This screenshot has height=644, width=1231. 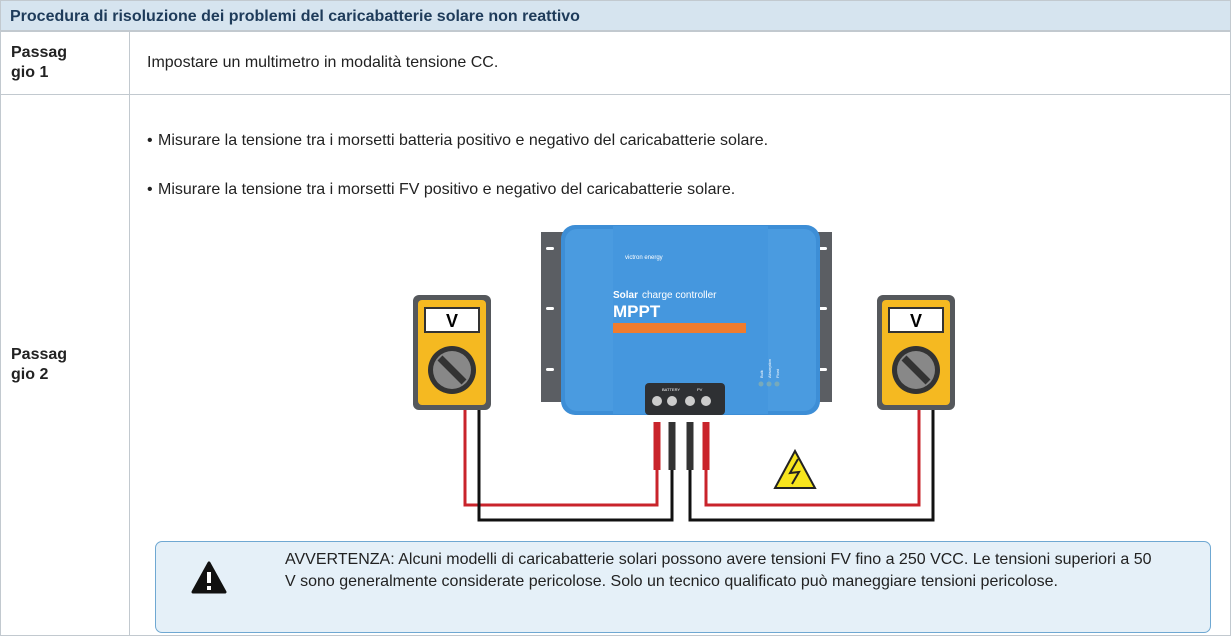 I want to click on warning-icon, so click(x=209, y=577).